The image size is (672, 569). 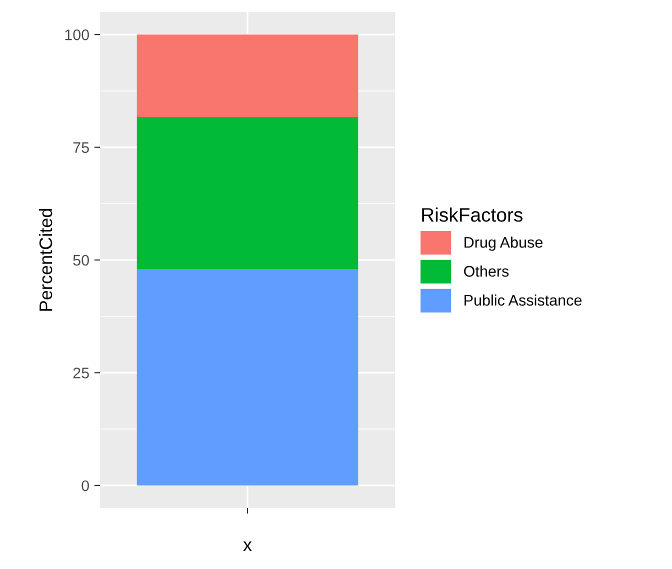 What do you see at coordinates (85, 486) in the screenshot?
I see `y-tick-label: 0` at bounding box center [85, 486].